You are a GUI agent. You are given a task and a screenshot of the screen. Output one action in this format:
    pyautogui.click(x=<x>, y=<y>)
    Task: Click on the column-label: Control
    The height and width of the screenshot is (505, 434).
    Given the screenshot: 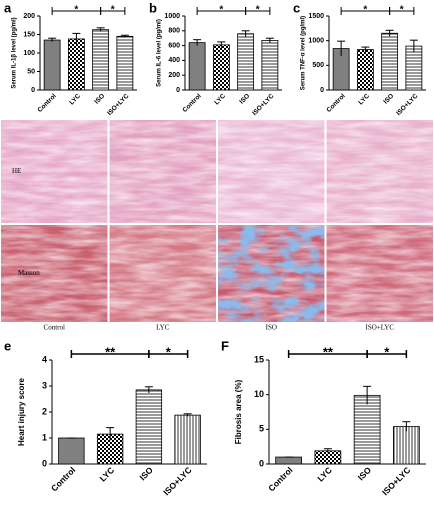 What is the action you would take?
    pyautogui.click(x=54, y=328)
    